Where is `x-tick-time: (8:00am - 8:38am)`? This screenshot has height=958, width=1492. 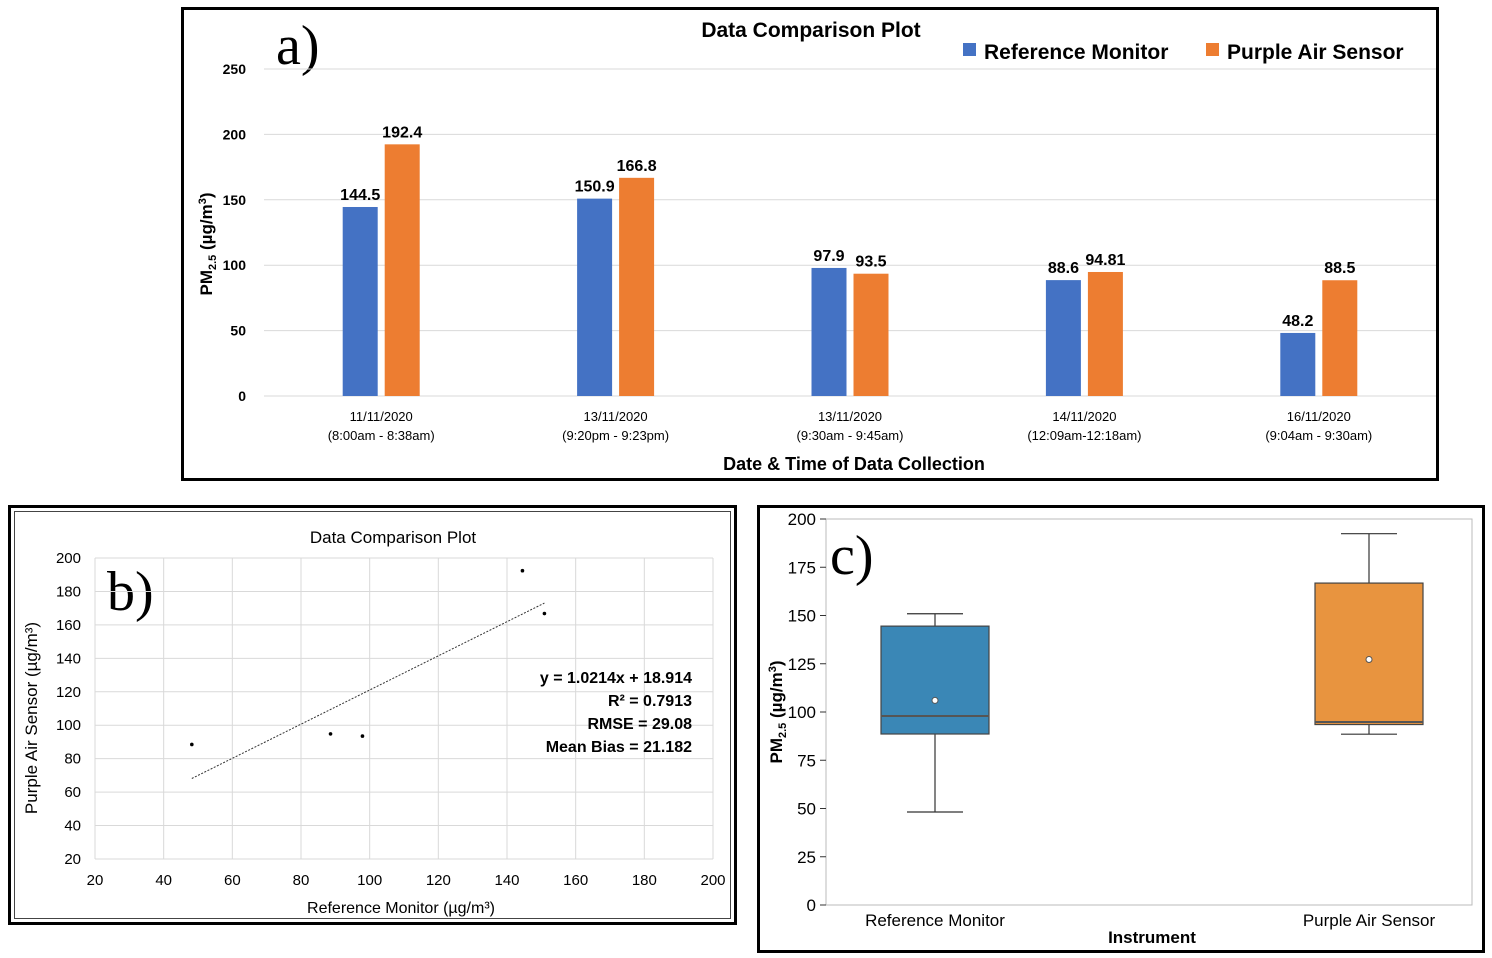 x-tick-time: (8:00am - 8:38am) is located at coordinates (381, 435).